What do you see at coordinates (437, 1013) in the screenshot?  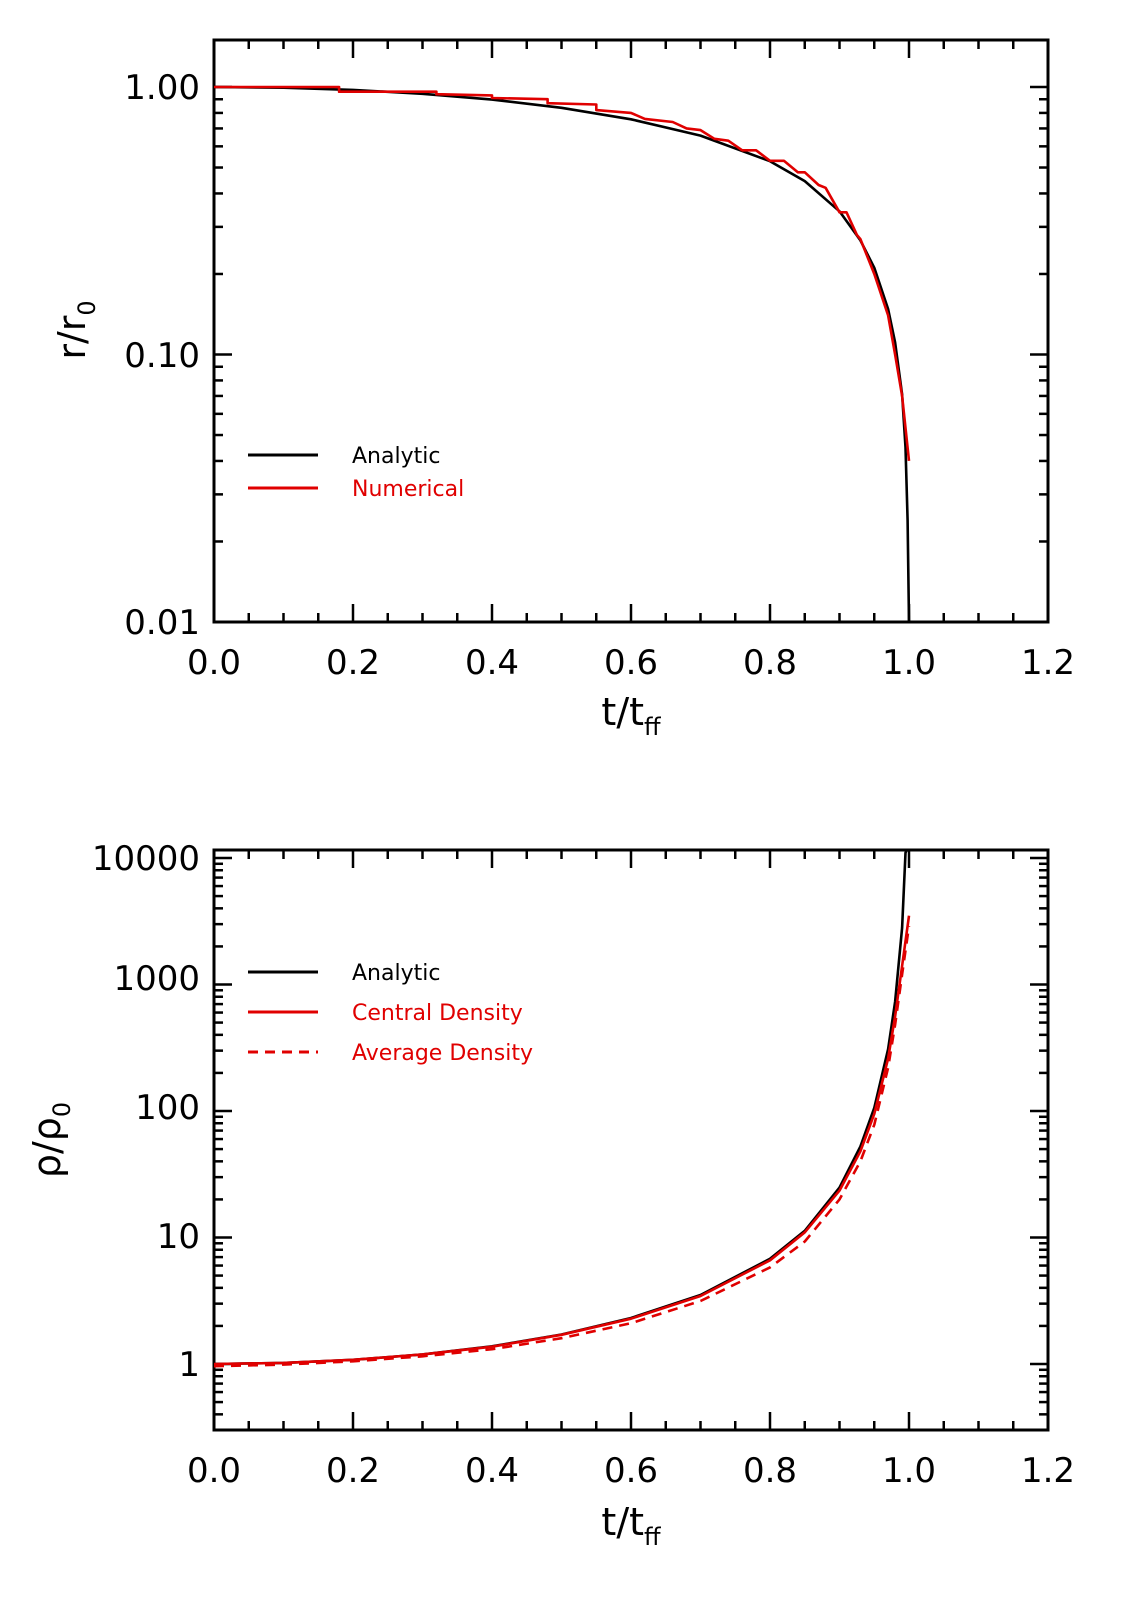 I see `legend-label: Central Density` at bounding box center [437, 1013].